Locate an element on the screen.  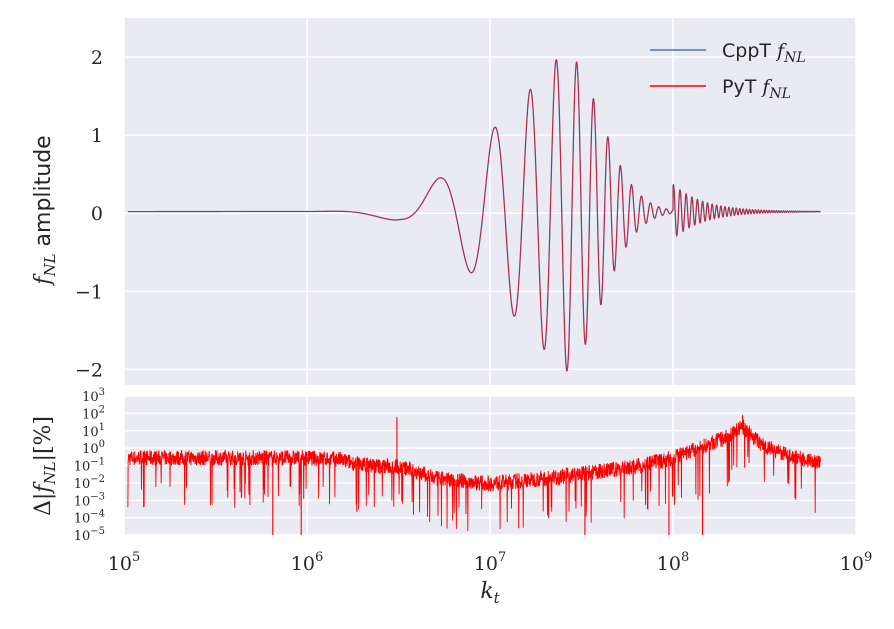
y-tick-label: 10² is located at coordinates (93, 413).